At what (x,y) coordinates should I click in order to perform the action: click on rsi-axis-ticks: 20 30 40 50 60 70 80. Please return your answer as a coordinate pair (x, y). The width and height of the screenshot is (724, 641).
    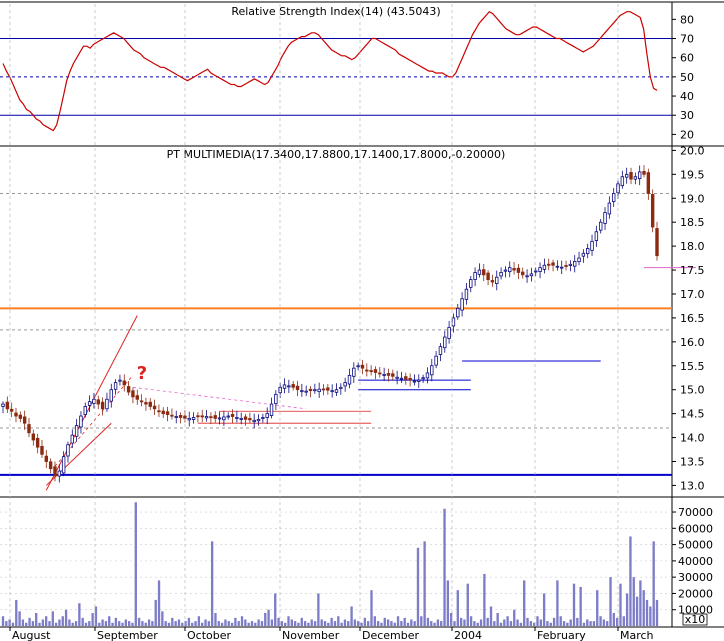
    Looking at the image, I should click on (683, 77).